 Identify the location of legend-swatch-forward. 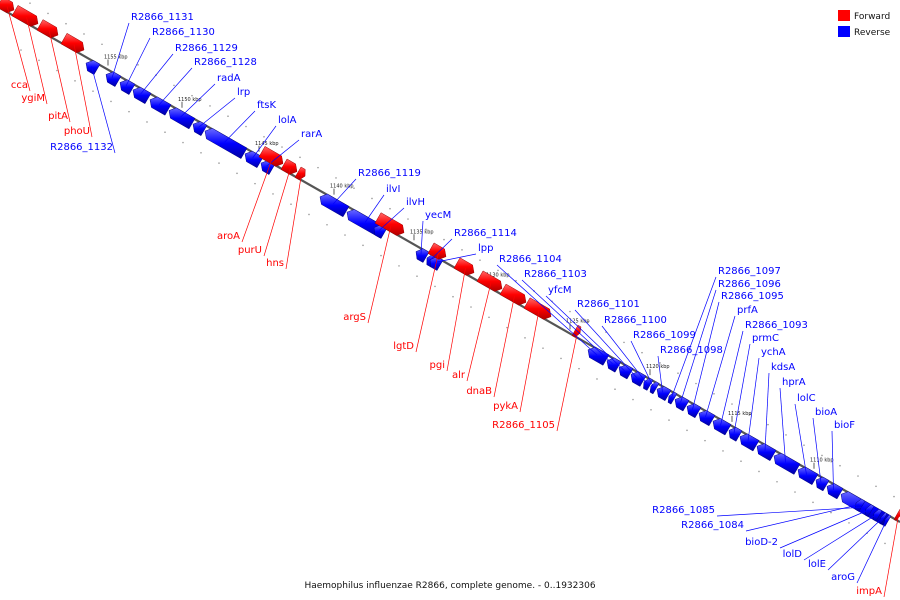
(844, 15).